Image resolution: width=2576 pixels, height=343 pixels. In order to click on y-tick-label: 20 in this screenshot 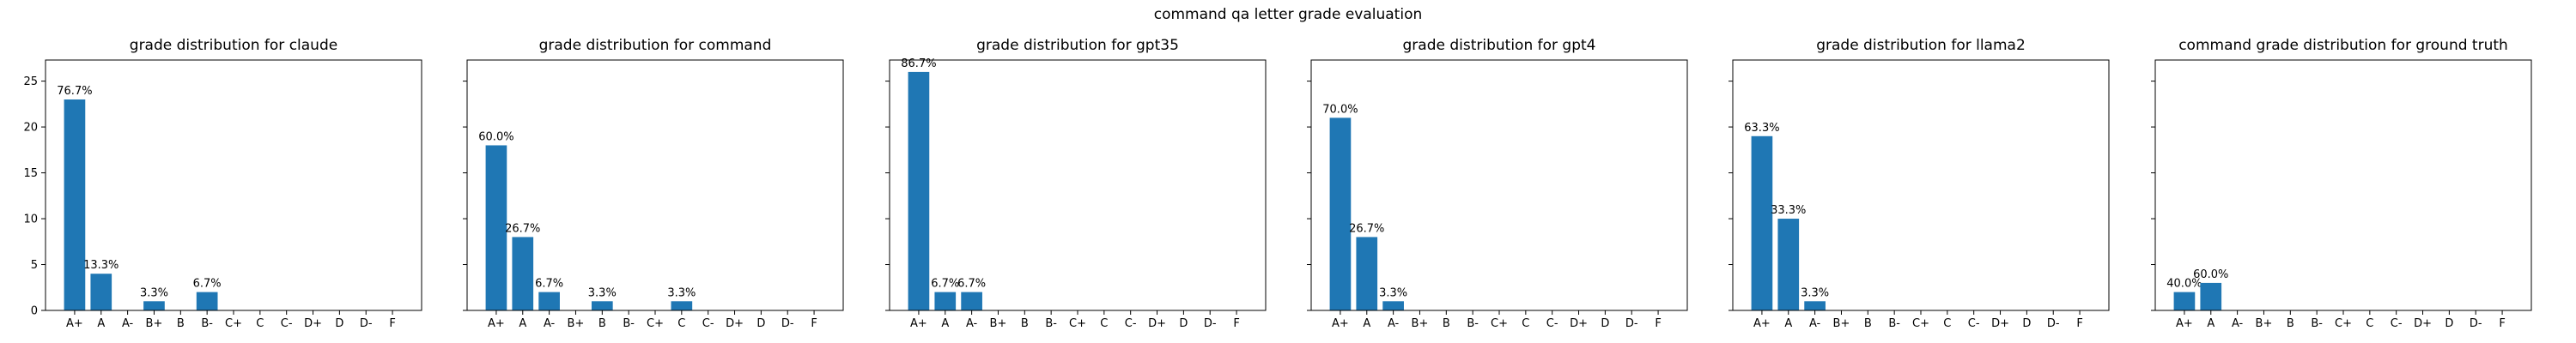, I will do `click(31, 129)`.